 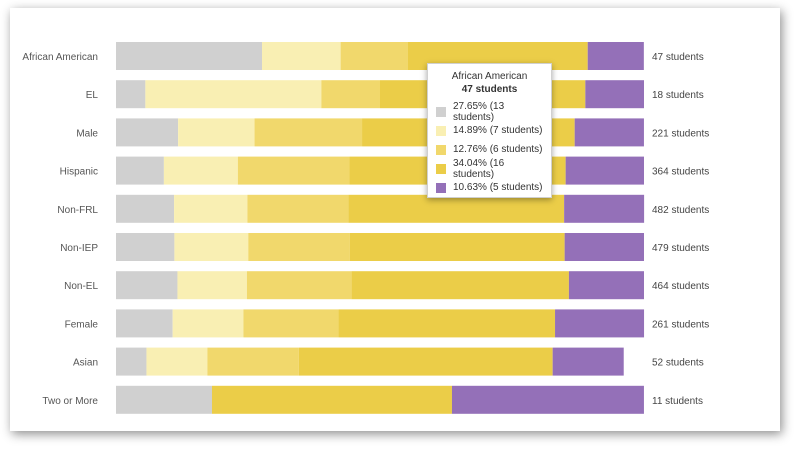 What do you see at coordinates (81, 286) in the screenshot?
I see `category-label: Non-EL` at bounding box center [81, 286].